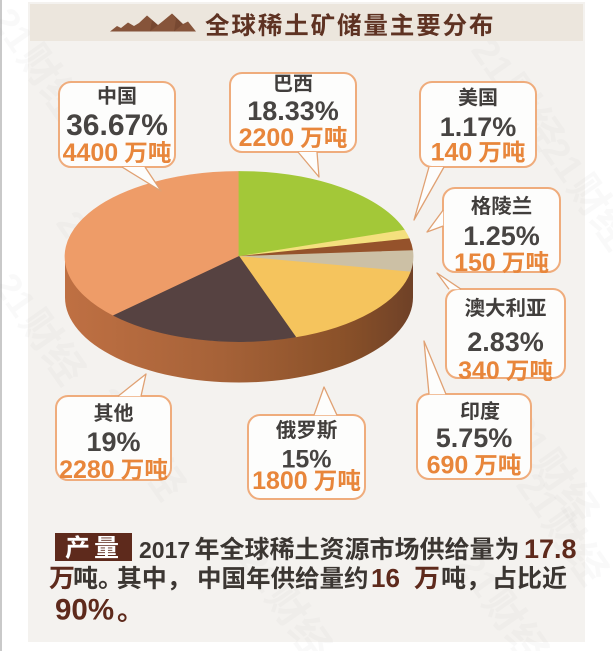  Describe the element at coordinates (306, 460) in the screenshot. I see `svg-text: 15%` at that location.